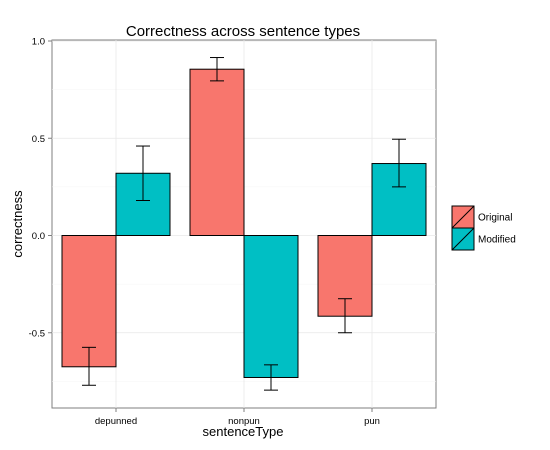 This screenshot has width=550, height=450. Describe the element at coordinates (40, 188) in the screenshot. I see `y-axis-ticks: 1.0 0.5 0.0 -0.5` at that location.